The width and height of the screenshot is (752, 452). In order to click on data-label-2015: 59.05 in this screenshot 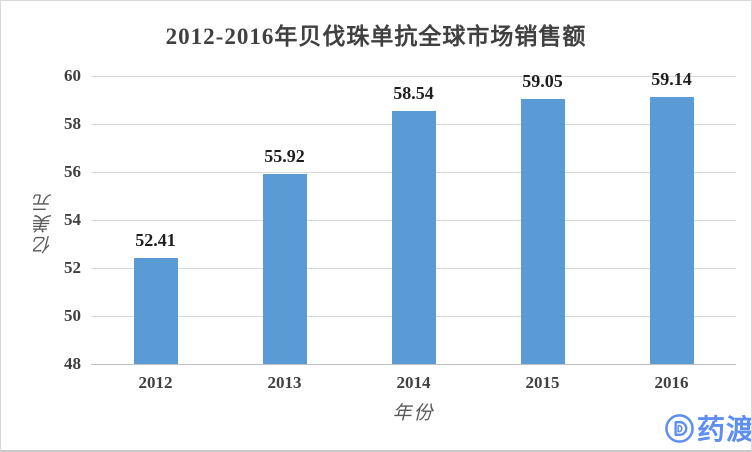, I will do `click(542, 80)`.